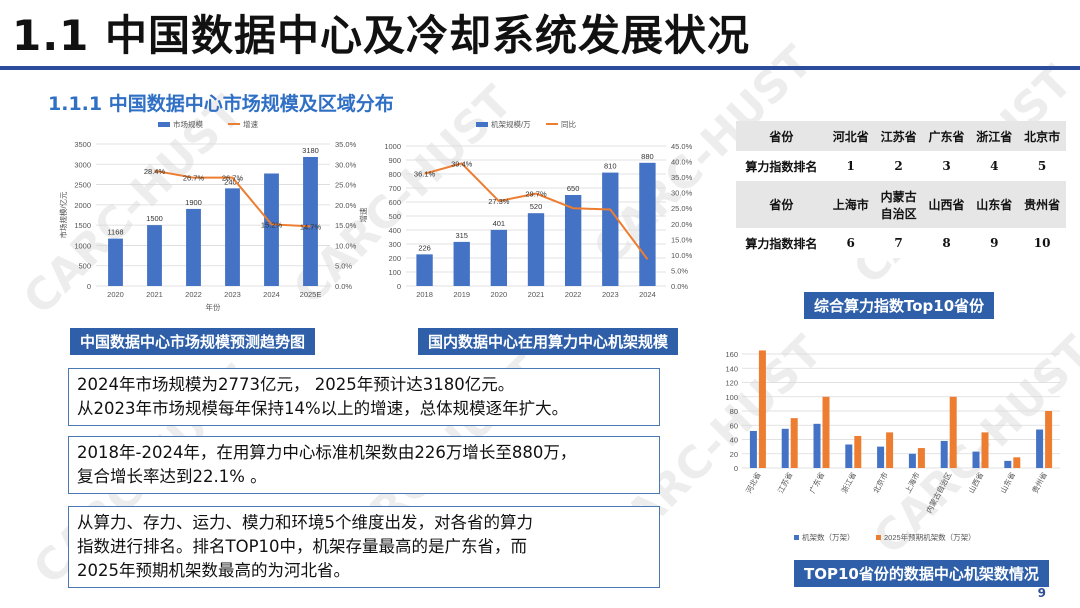  What do you see at coordinates (731, 383) in the screenshot?
I see `y-tick-label: 120` at bounding box center [731, 383].